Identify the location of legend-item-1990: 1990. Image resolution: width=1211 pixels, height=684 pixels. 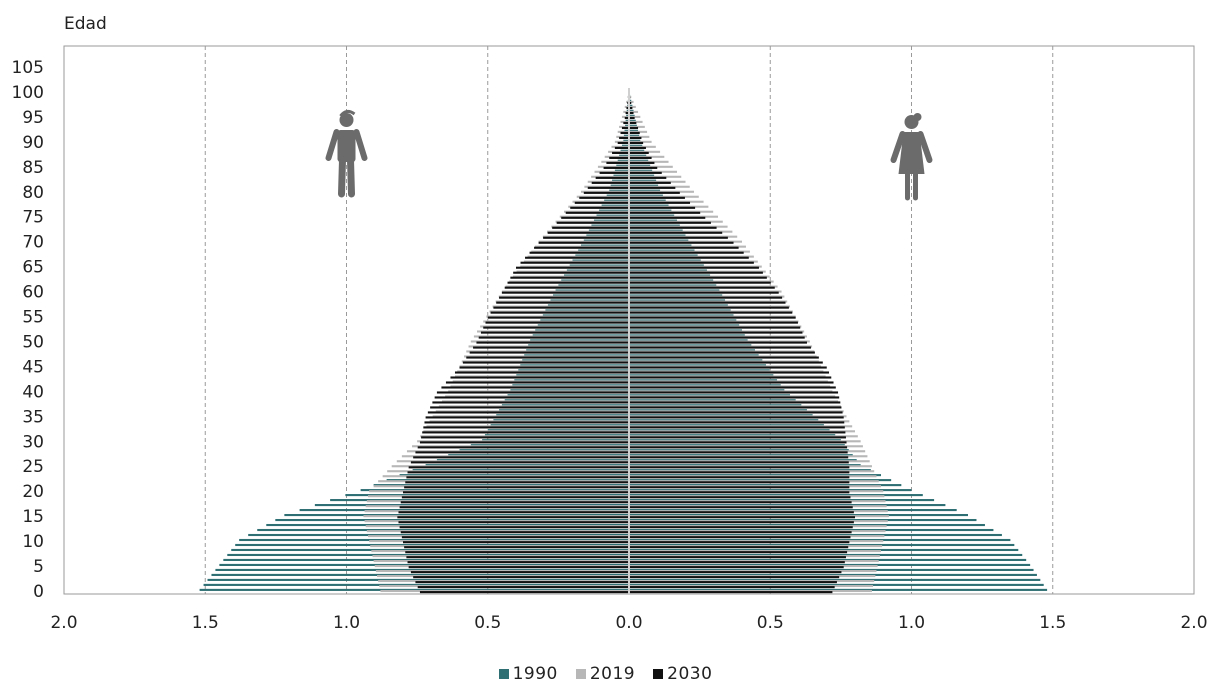
(528, 674).